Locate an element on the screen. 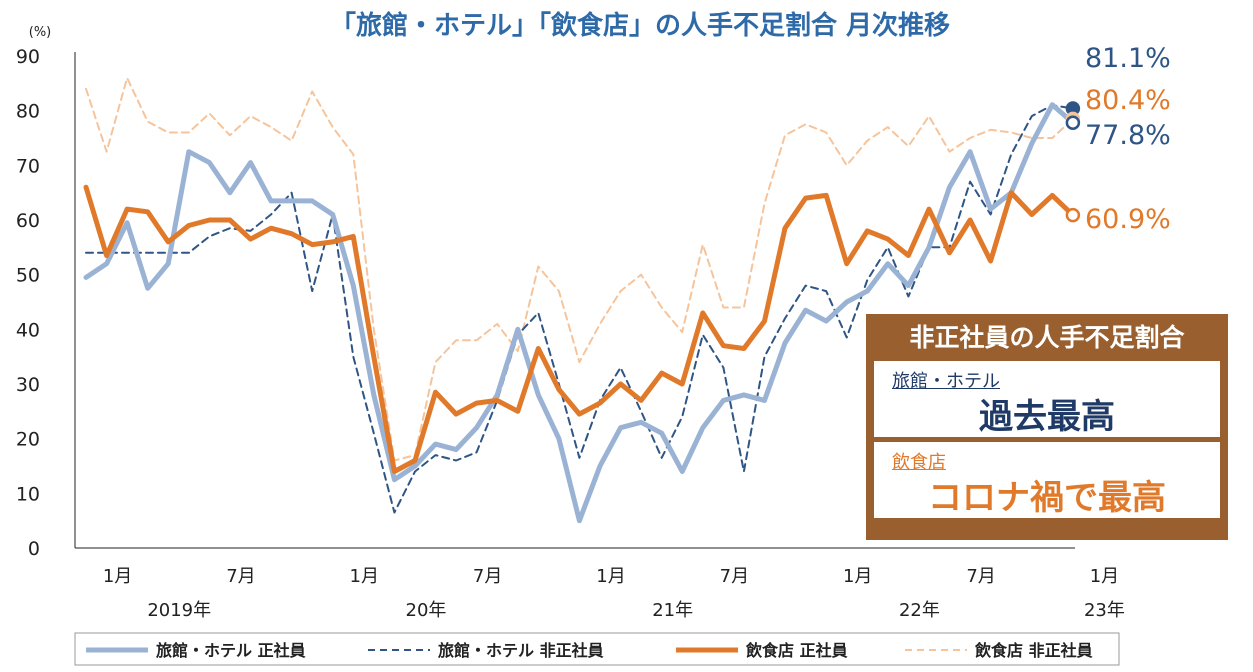  y-tick-label: 50 is located at coordinates (28, 276).